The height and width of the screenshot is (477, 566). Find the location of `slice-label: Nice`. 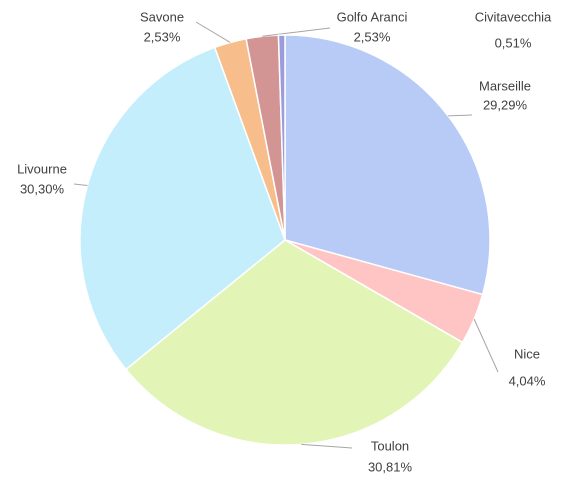

slice-label: Nice is located at coordinates (527, 353).